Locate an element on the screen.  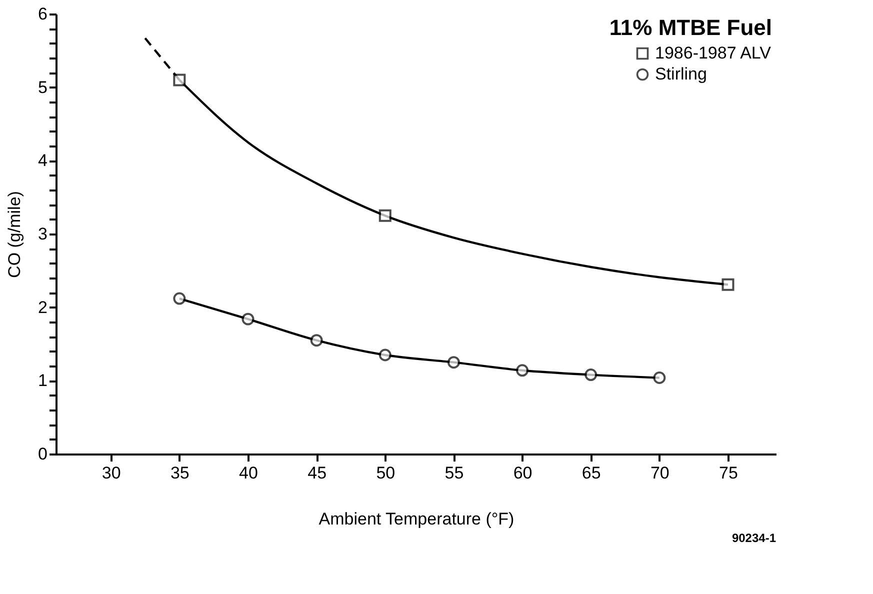
legend-label: Stirling is located at coordinates (681, 74).